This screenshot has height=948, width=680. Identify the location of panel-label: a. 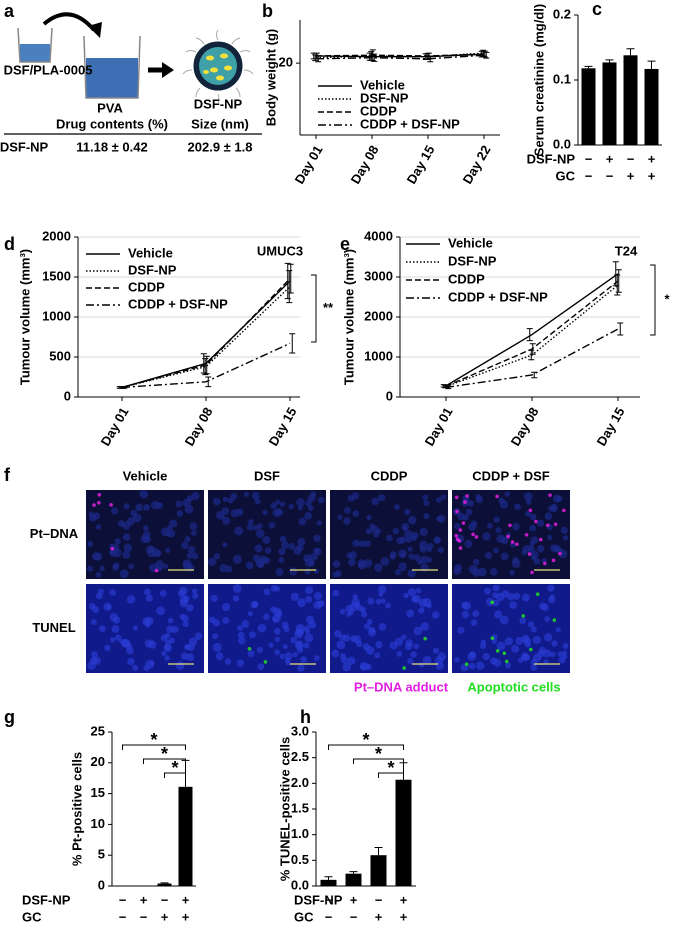
(9, 11).